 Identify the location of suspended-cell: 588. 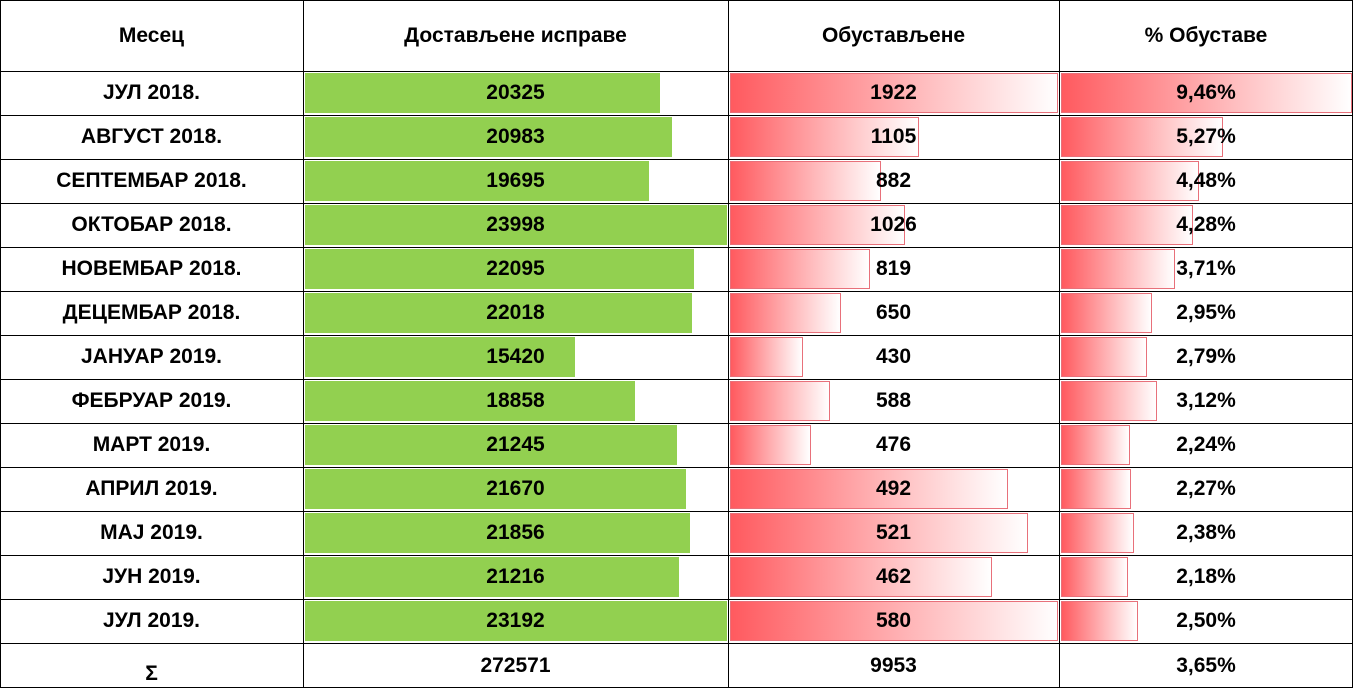
(893, 401).